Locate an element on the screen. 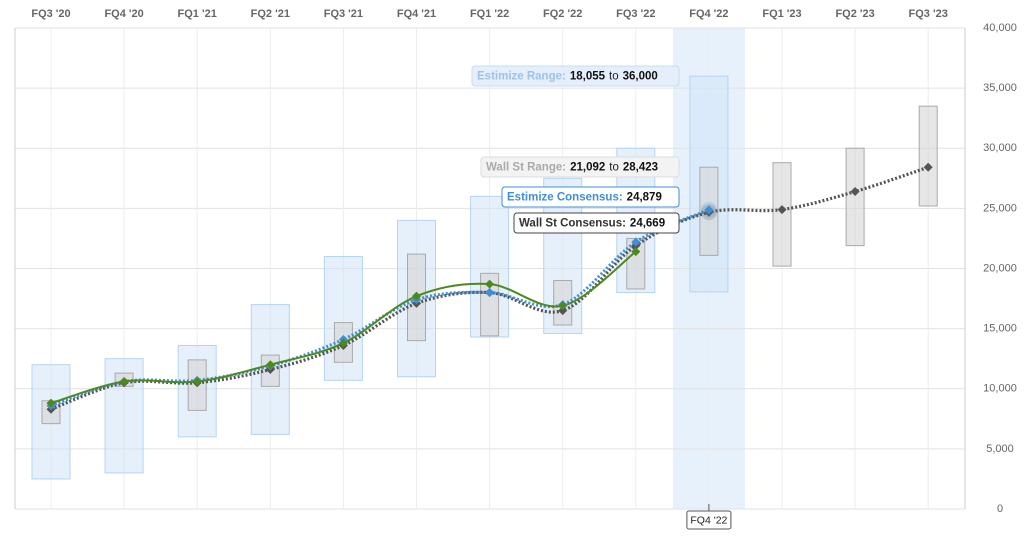 The height and width of the screenshot is (537, 1024). x-tooltip-label: FQ4 '22 is located at coordinates (708, 520).